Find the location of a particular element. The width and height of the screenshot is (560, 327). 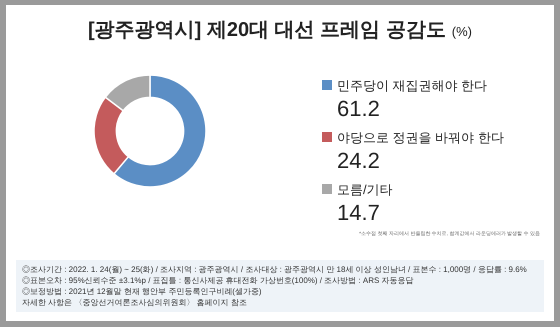

text: 자세한 사항은 〈중앙선거여론조사심의위원회〉 홈페이지 참조 is located at coordinates (134, 302).